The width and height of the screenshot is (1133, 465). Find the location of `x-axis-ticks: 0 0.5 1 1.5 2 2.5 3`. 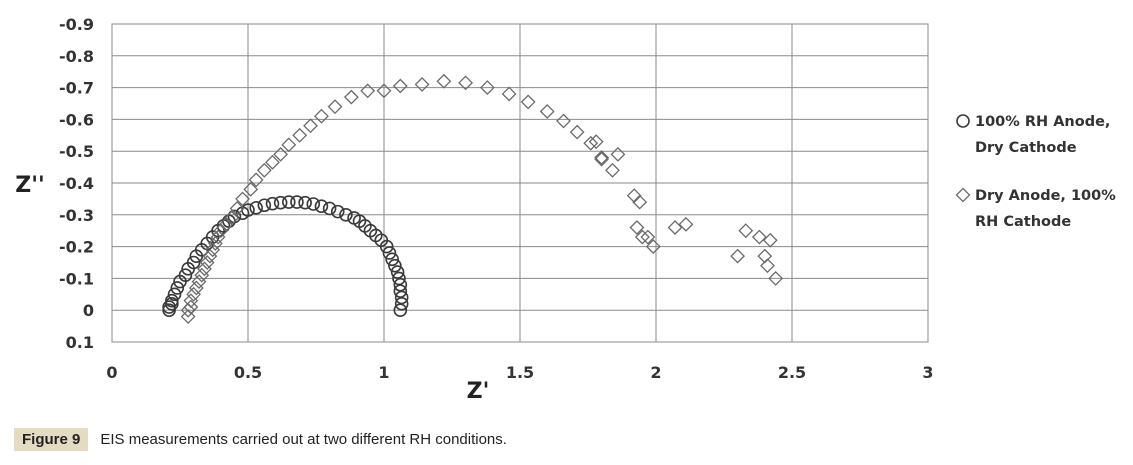

x-axis-ticks: 0 0.5 1 1.5 2 2.5 3 is located at coordinates (519, 372).